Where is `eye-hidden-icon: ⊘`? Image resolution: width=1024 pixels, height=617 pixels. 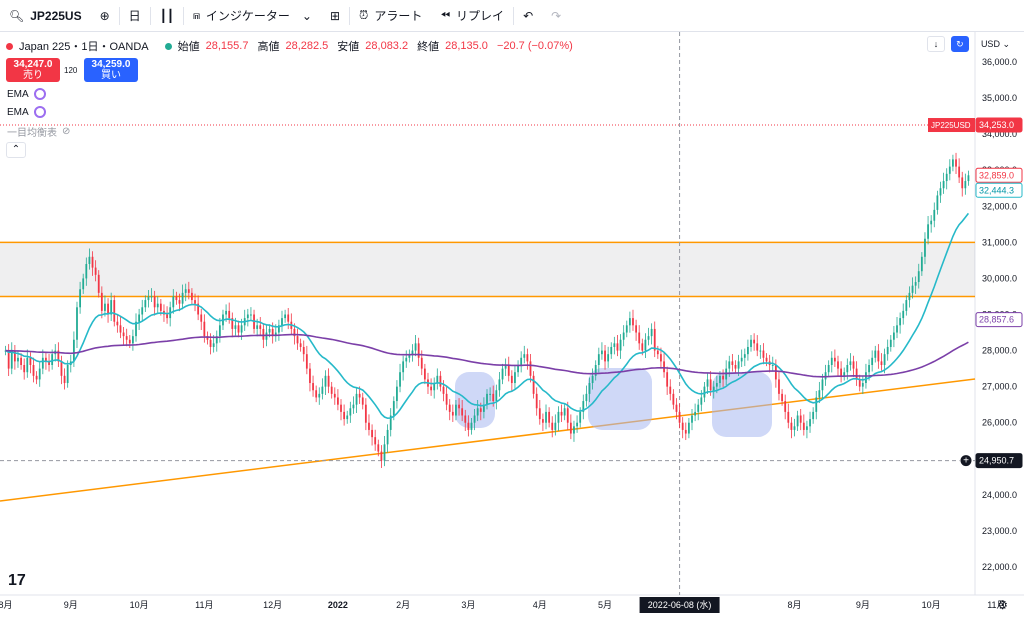
eye-hidden-icon: ⊘ is located at coordinates (66, 131).